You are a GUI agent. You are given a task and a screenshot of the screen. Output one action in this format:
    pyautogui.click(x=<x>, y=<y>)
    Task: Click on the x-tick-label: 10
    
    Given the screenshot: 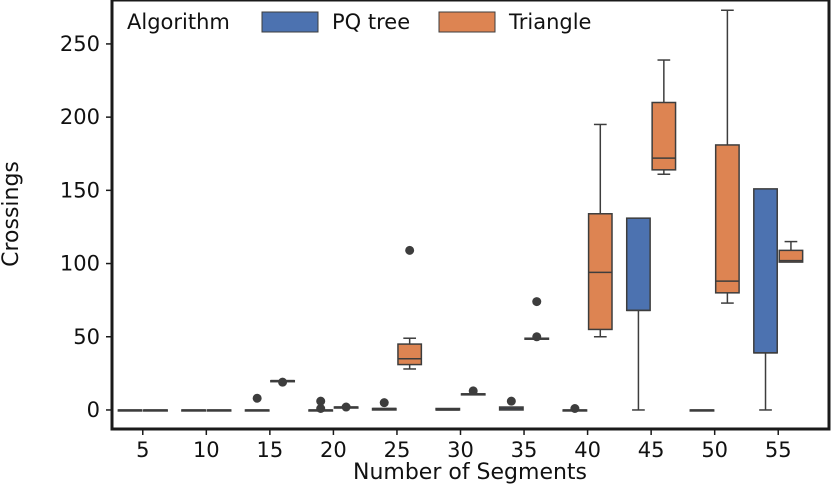 What is the action you would take?
    pyautogui.click(x=206, y=450)
    